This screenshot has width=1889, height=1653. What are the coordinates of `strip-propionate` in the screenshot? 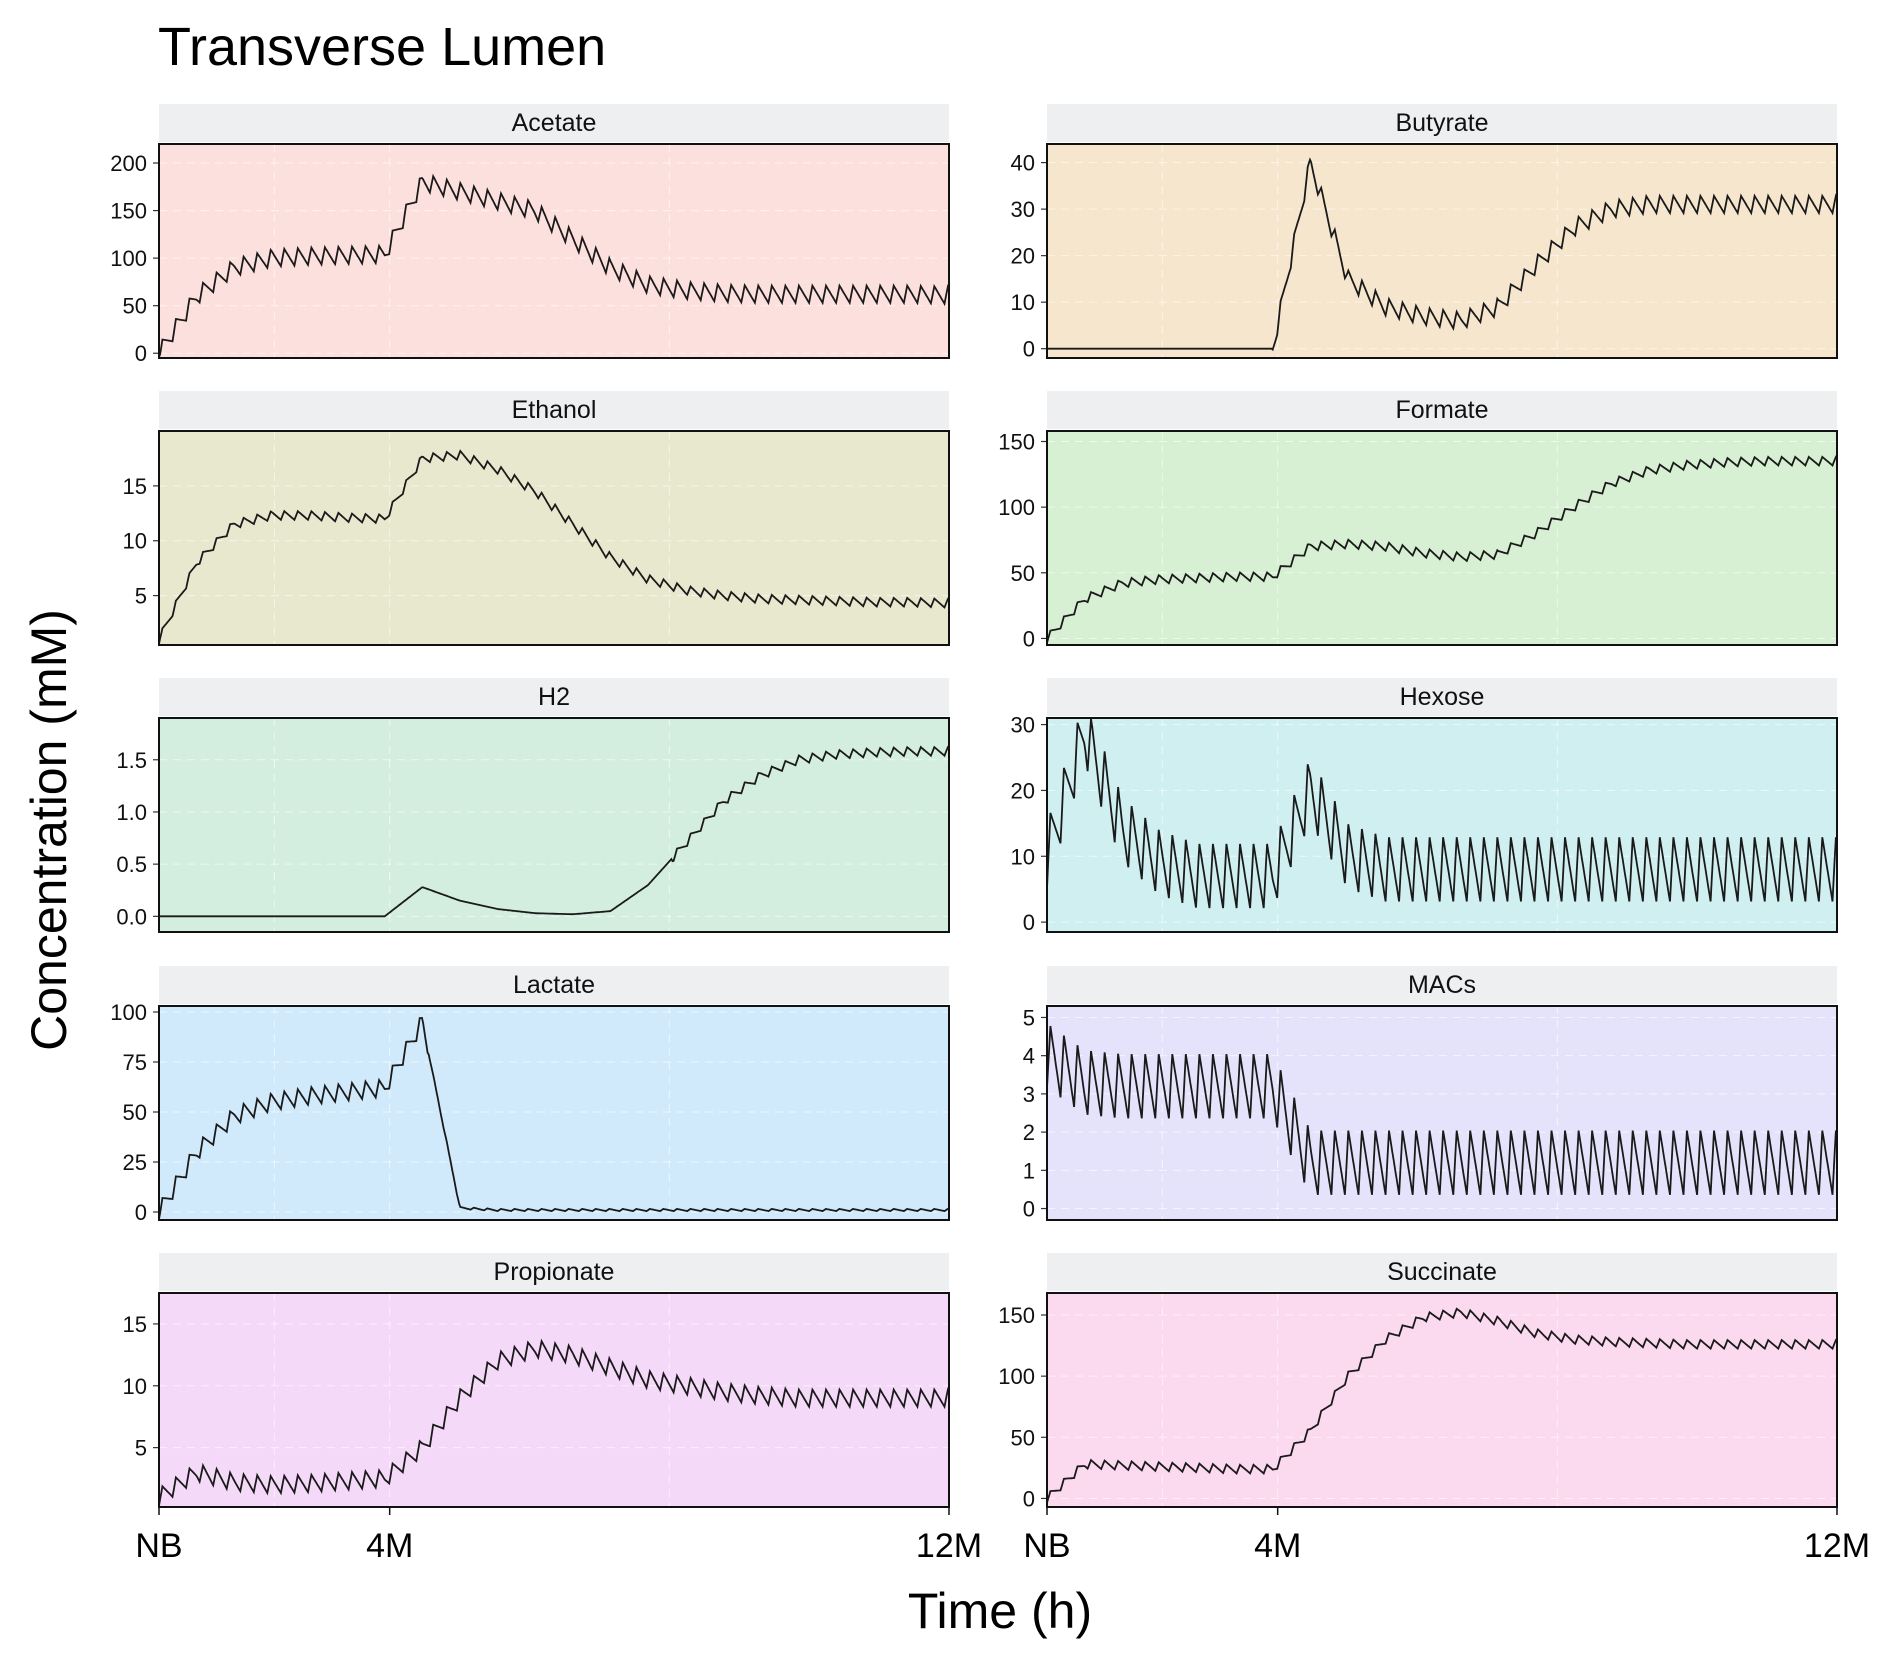 It's located at (554, 1272).